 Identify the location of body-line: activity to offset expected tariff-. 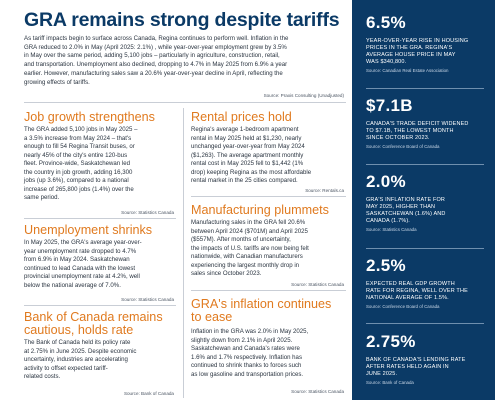
(66, 368).